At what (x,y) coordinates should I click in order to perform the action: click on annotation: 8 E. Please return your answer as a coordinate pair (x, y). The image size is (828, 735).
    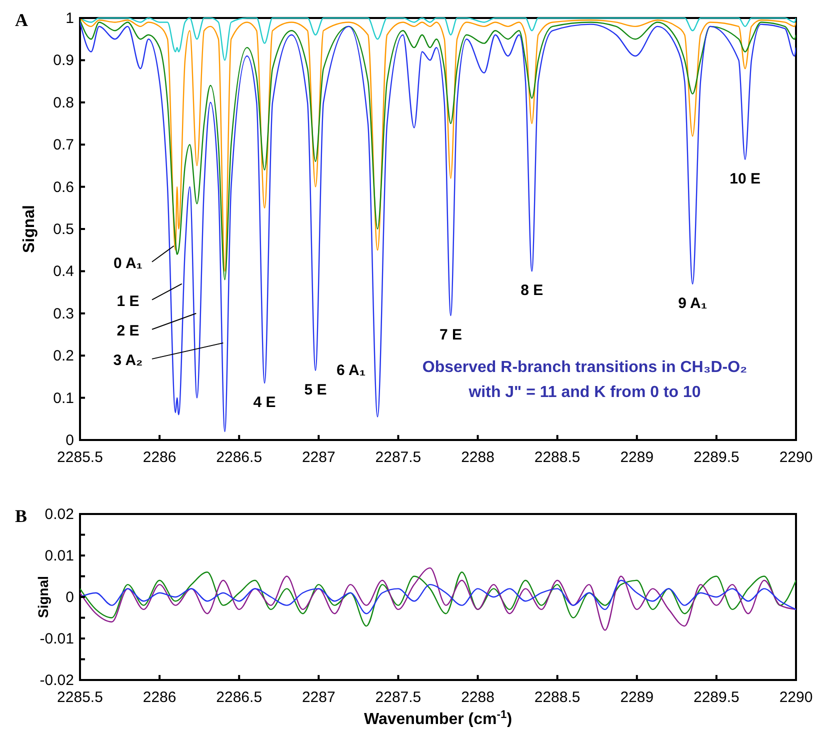
    Looking at the image, I should click on (532, 291).